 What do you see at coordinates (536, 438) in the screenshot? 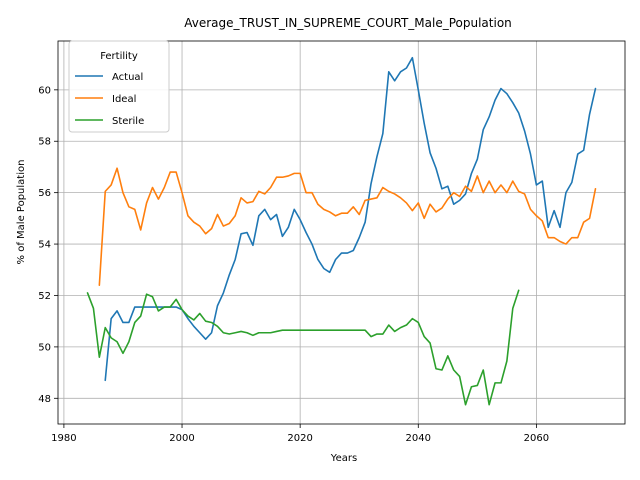
I see `x-tick-label: 2060` at bounding box center [536, 438].